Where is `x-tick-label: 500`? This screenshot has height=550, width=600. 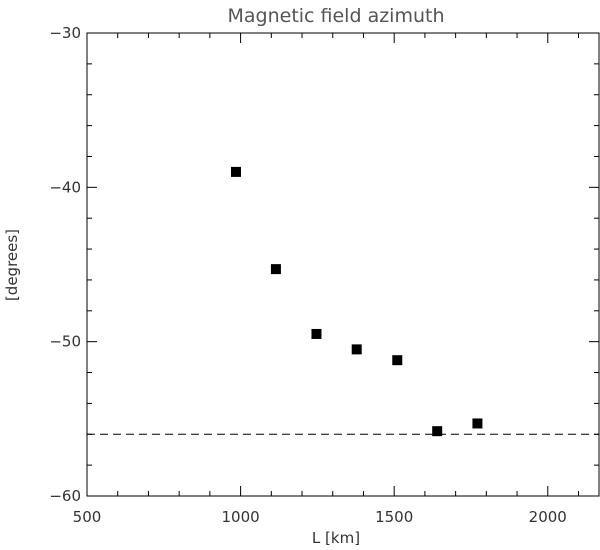
x-tick-label: 500 is located at coordinates (87, 517).